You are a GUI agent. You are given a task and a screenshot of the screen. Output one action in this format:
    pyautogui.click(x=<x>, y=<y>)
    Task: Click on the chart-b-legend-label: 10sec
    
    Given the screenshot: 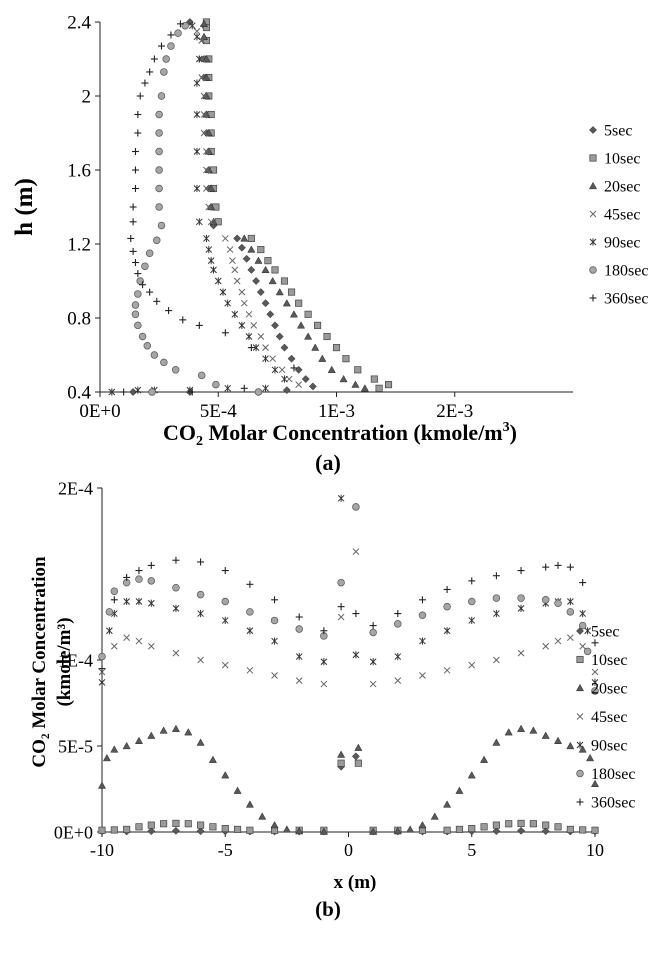 What is the action you would take?
    pyautogui.click(x=609, y=660)
    